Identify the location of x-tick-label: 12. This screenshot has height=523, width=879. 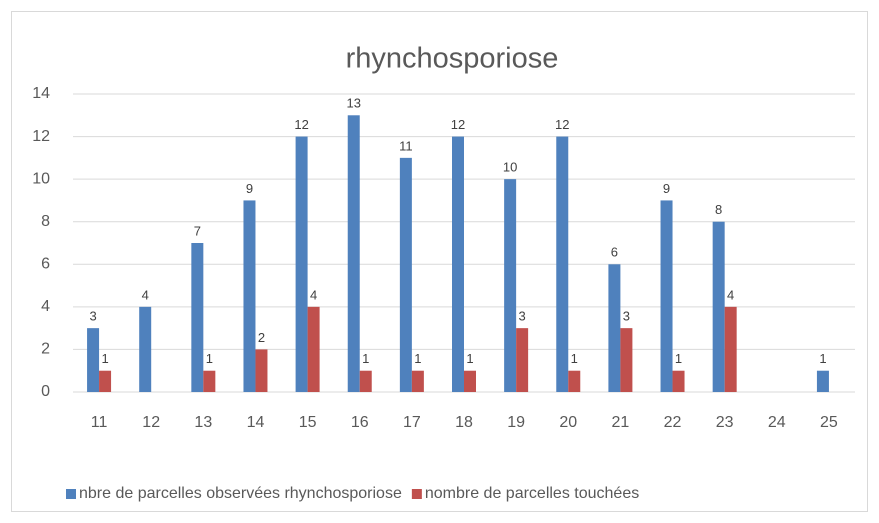
(151, 422).